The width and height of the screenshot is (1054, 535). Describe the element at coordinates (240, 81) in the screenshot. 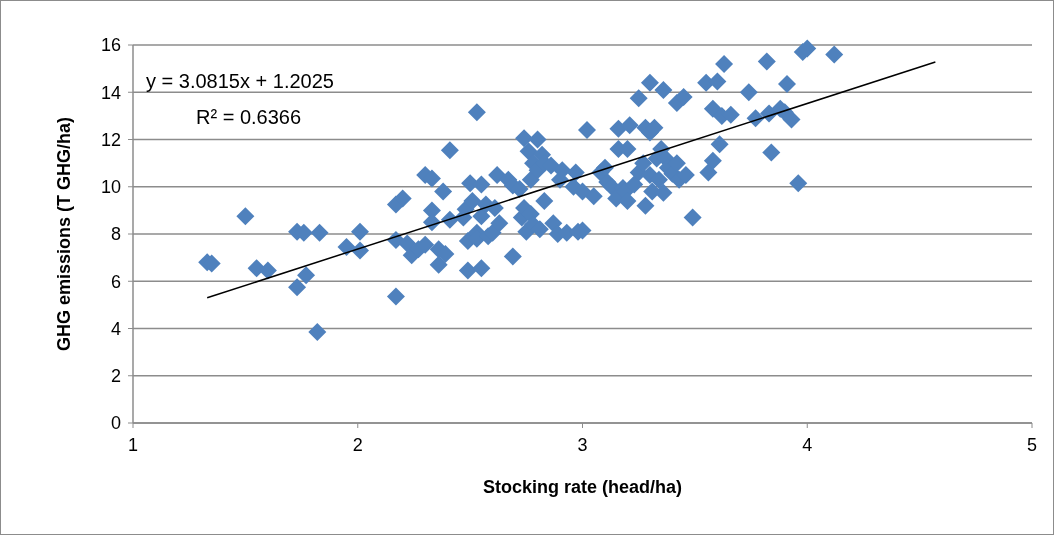

I see `annotation: y = 3.0815x + 1.2025` at that location.